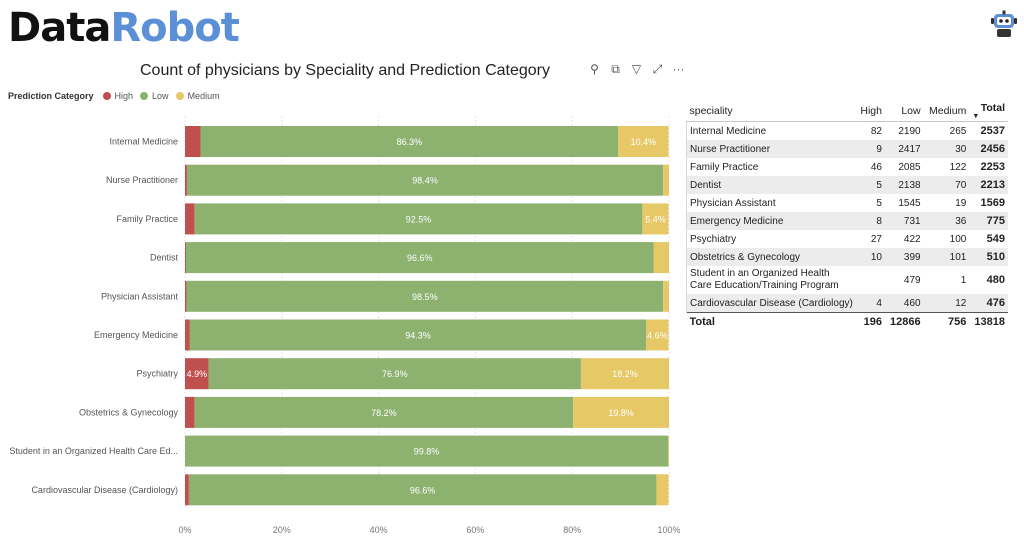 The width and height of the screenshot is (1024, 552). Describe the element at coordinates (770, 221) in the screenshot. I see `cell-speciality: Emergency Medicine` at that location.